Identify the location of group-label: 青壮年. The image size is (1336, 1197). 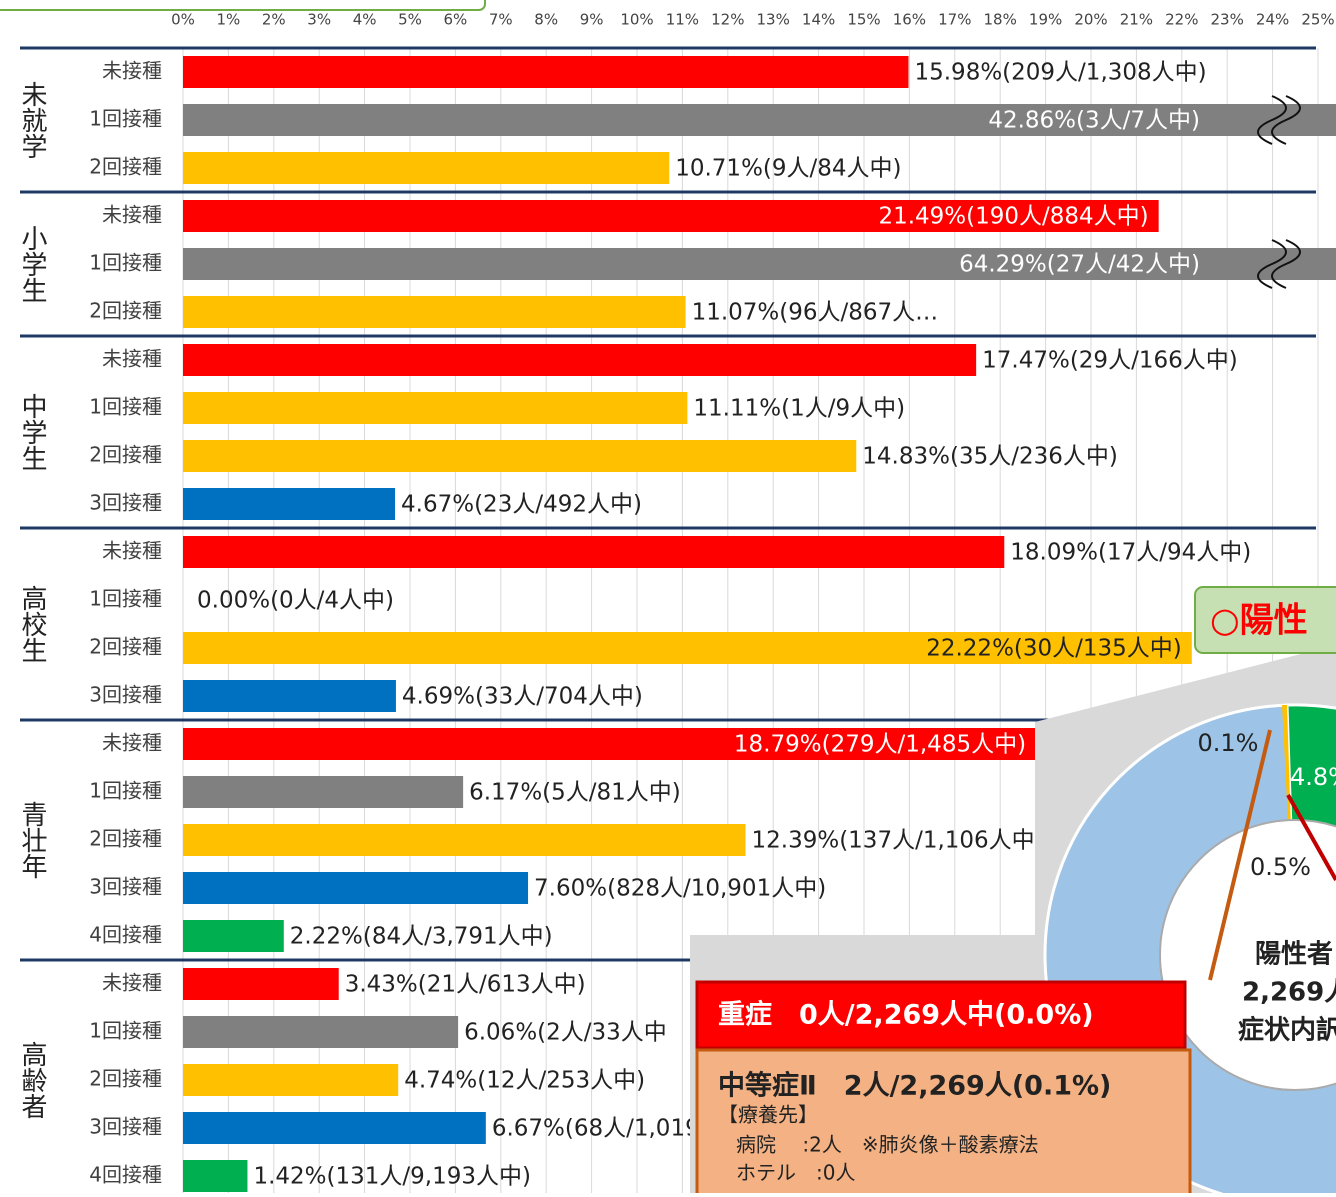
(32, 840).